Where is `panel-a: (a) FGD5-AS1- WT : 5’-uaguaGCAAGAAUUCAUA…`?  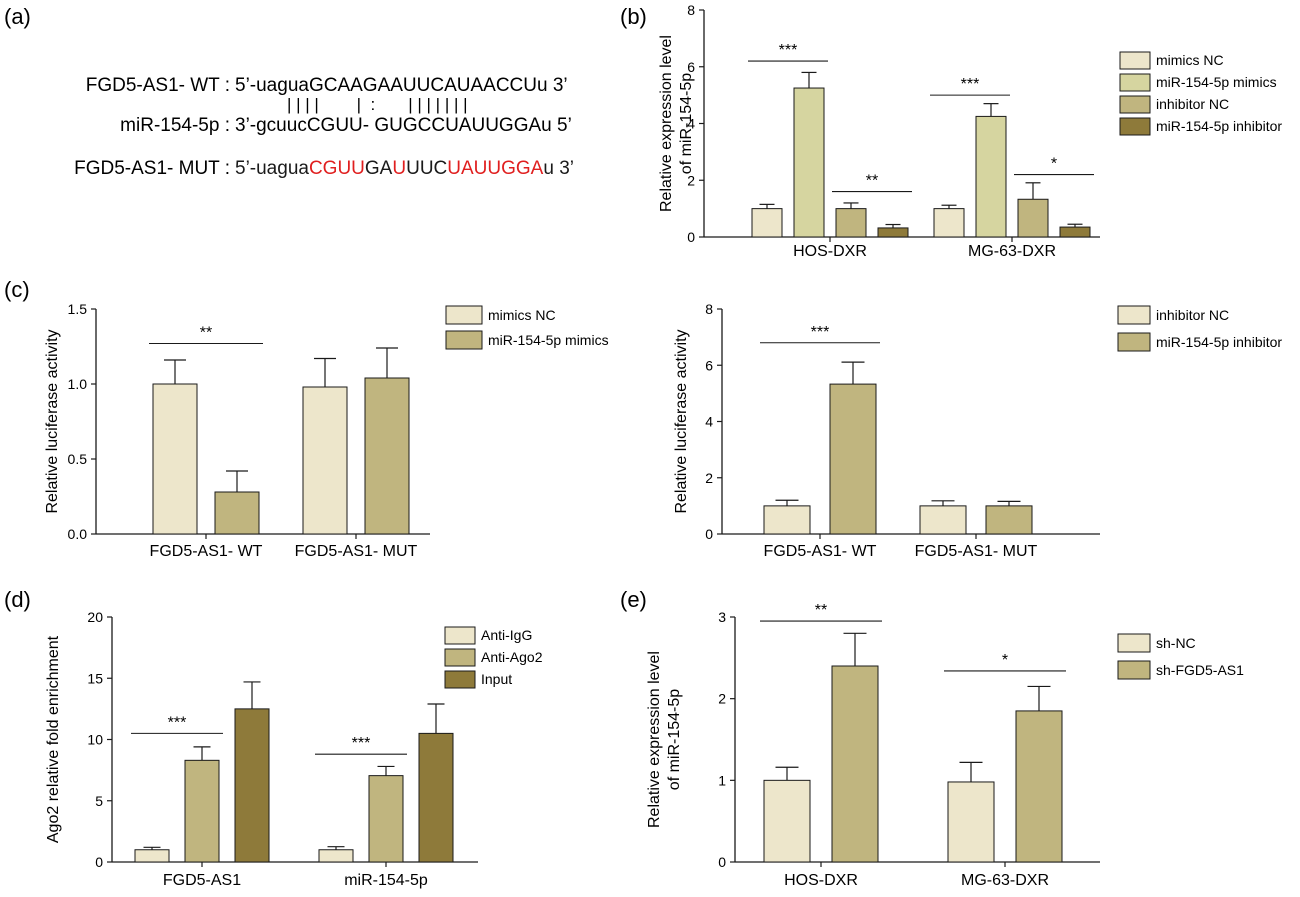 panel-a: (a) FGD5-AS1- WT : 5’-uaguaGCAAGAAUUCAUA… is located at coordinates (289, 91).